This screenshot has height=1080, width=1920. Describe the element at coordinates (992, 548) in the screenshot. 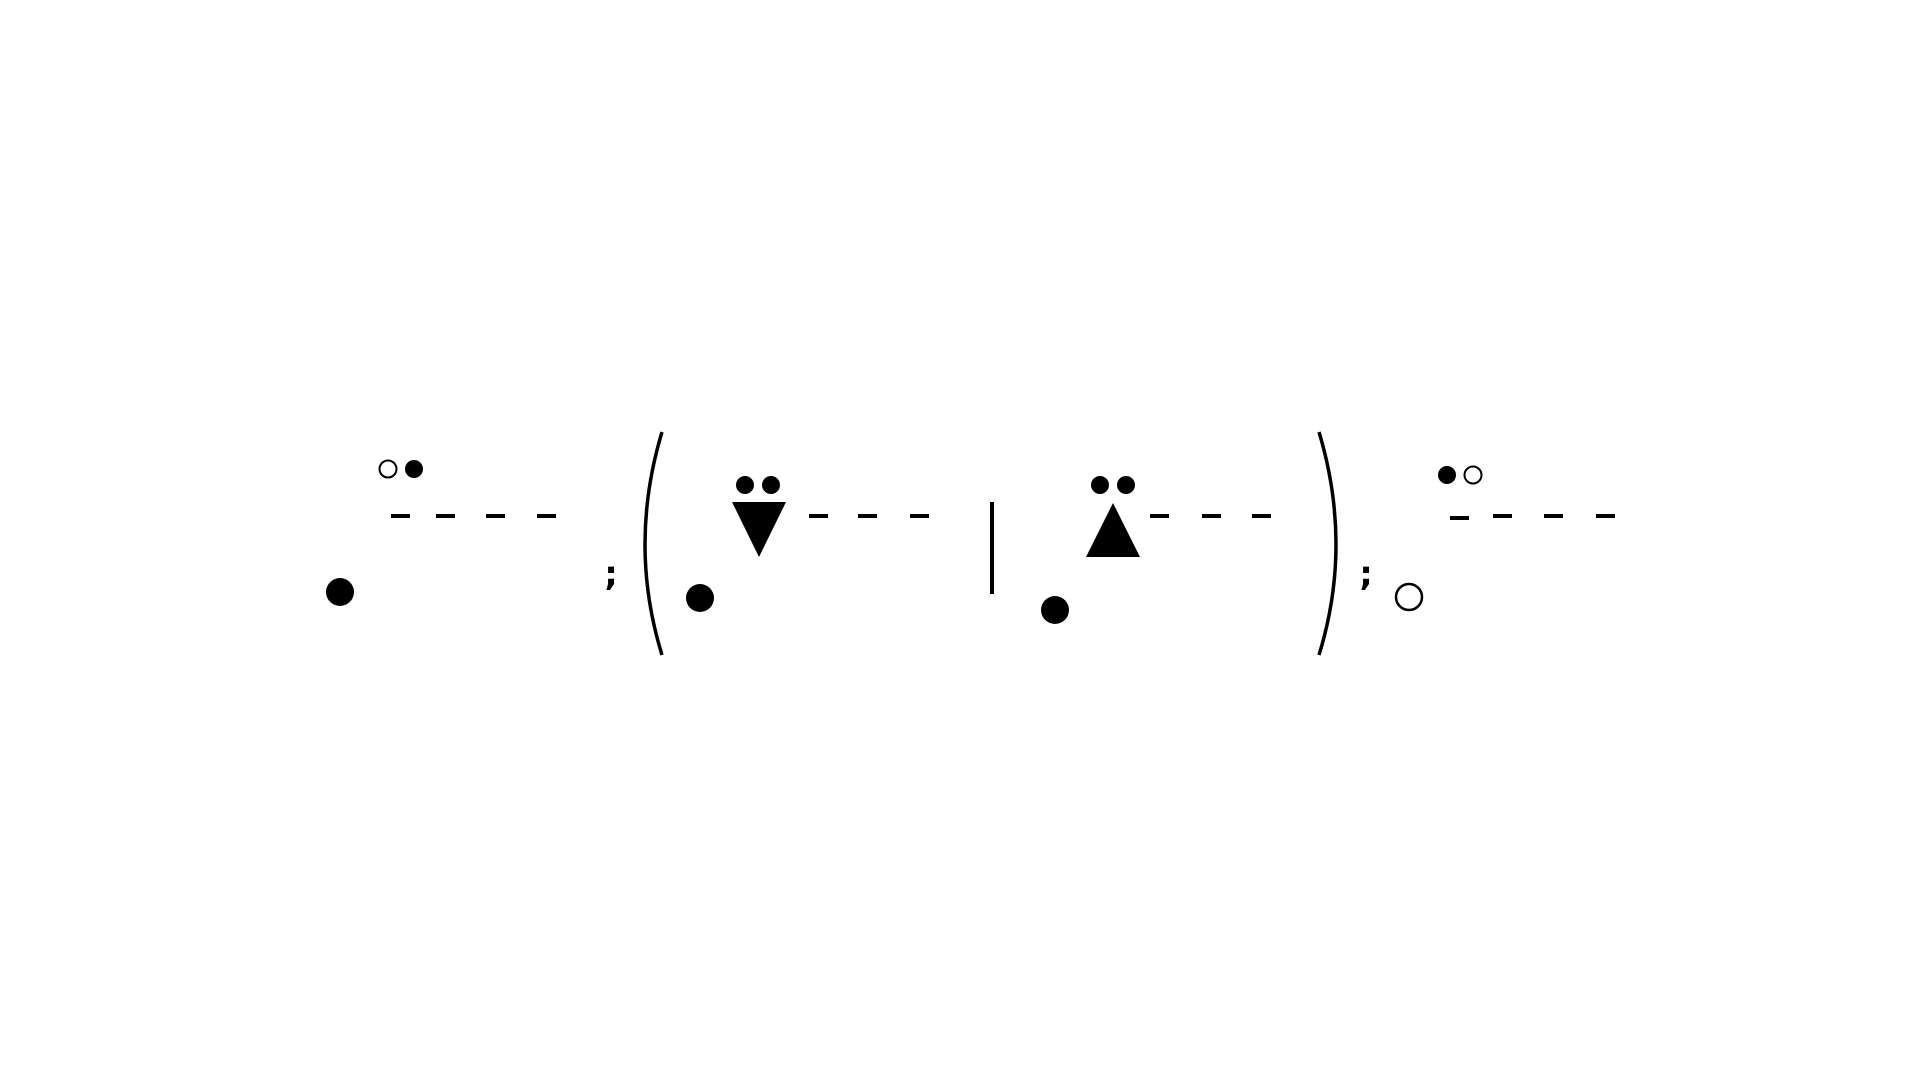

I see `vertical-bar` at that location.